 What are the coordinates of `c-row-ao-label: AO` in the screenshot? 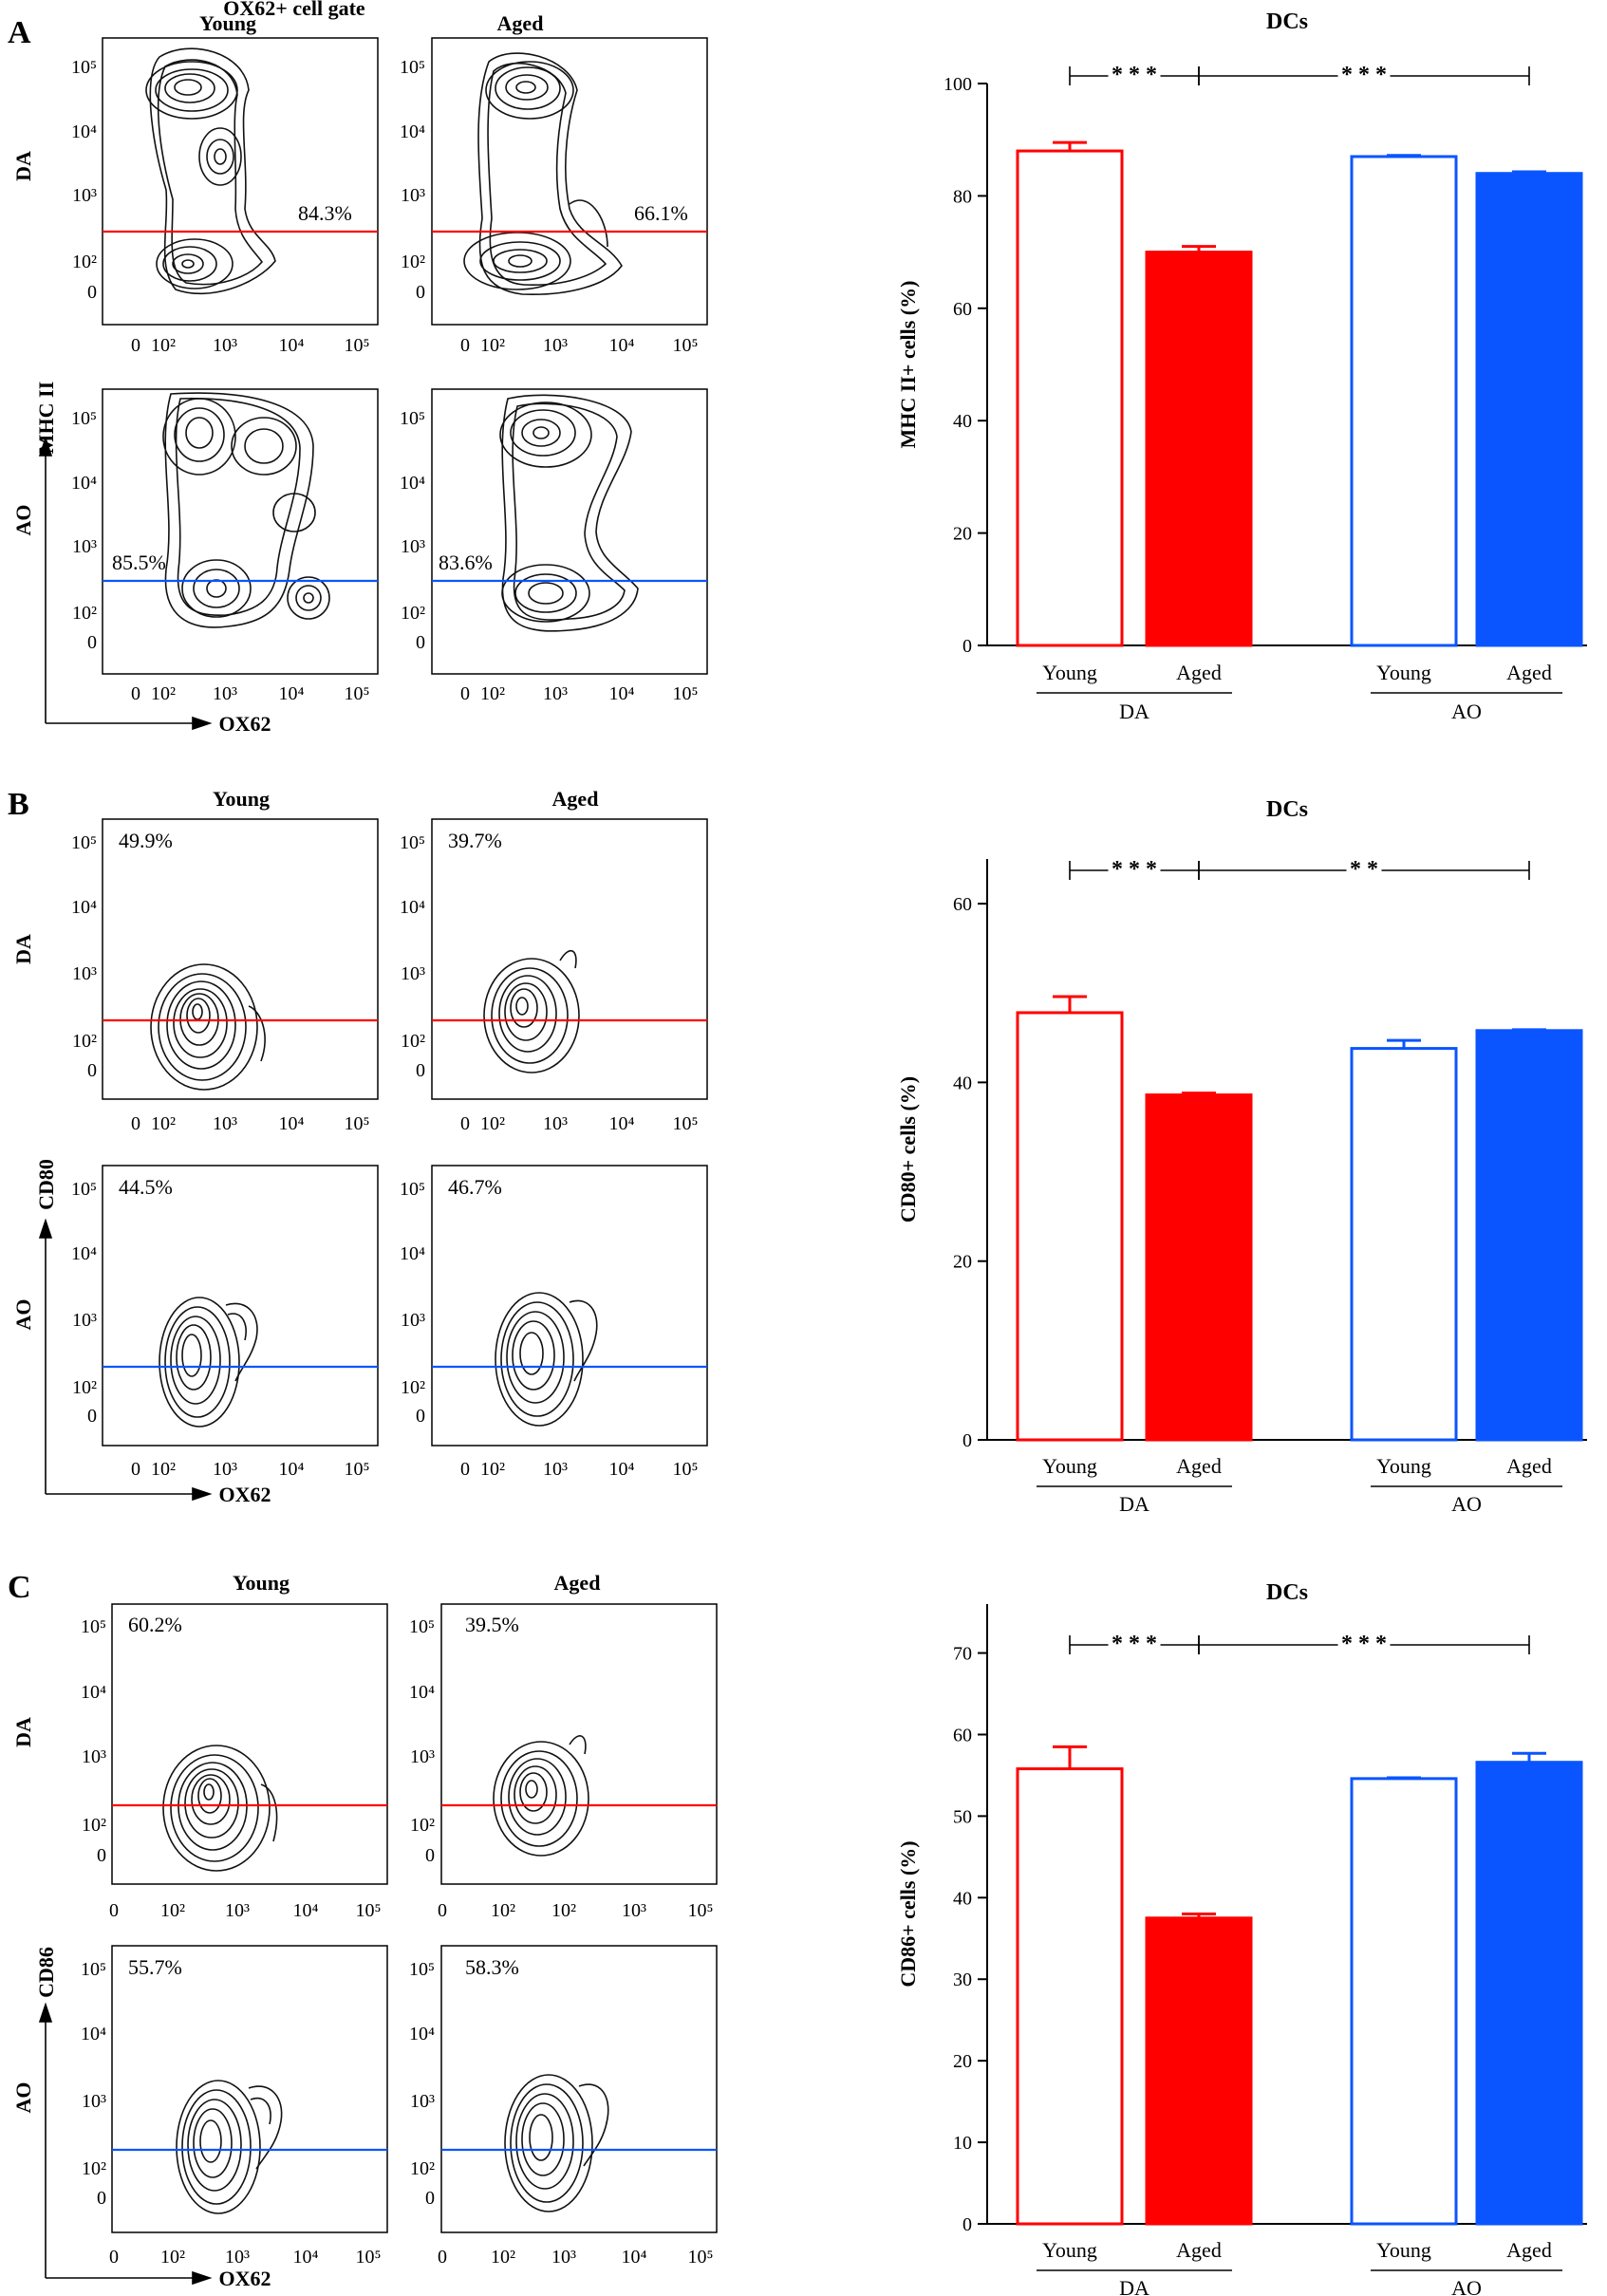 It's located at (23, 2098).